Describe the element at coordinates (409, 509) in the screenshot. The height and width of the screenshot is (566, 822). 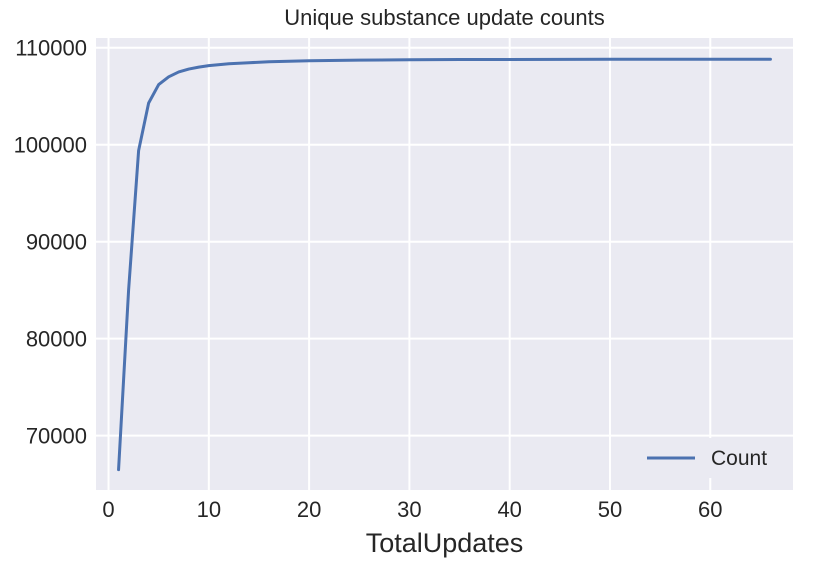
I see `x-tick-label: 30` at that location.